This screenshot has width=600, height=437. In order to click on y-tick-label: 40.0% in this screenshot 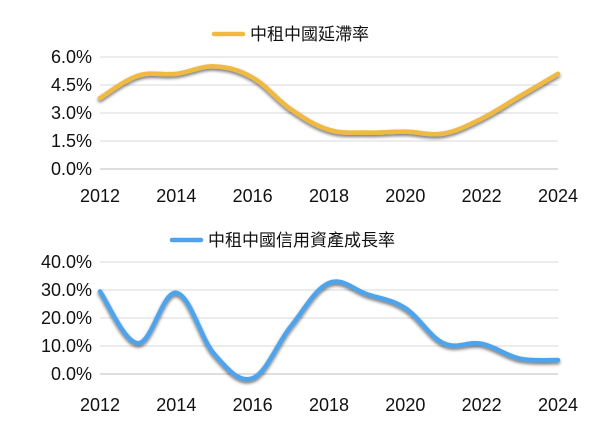, I will do `click(66, 262)`.